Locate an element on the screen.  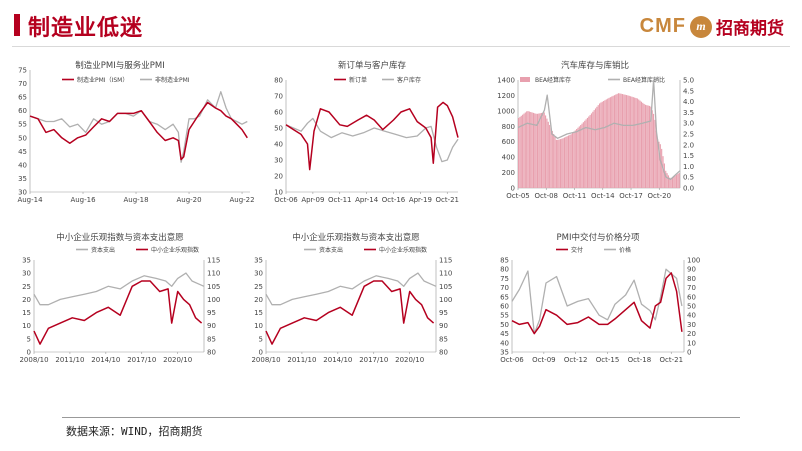
y2-tick-label: 115 is located at coordinates (213, 261).